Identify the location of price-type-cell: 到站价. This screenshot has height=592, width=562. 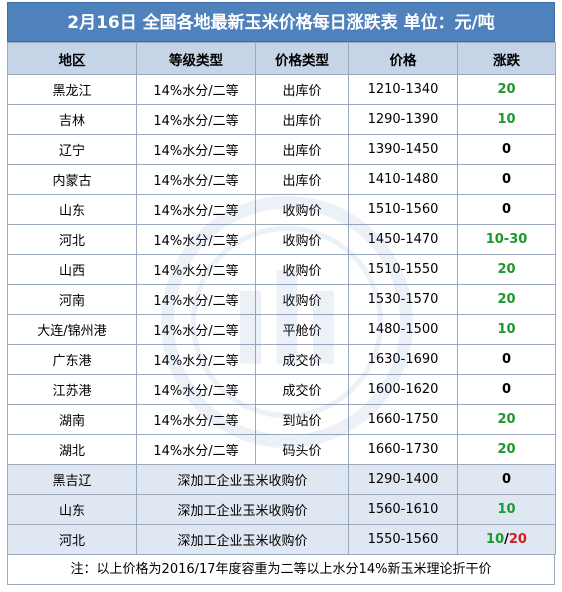
(302, 419).